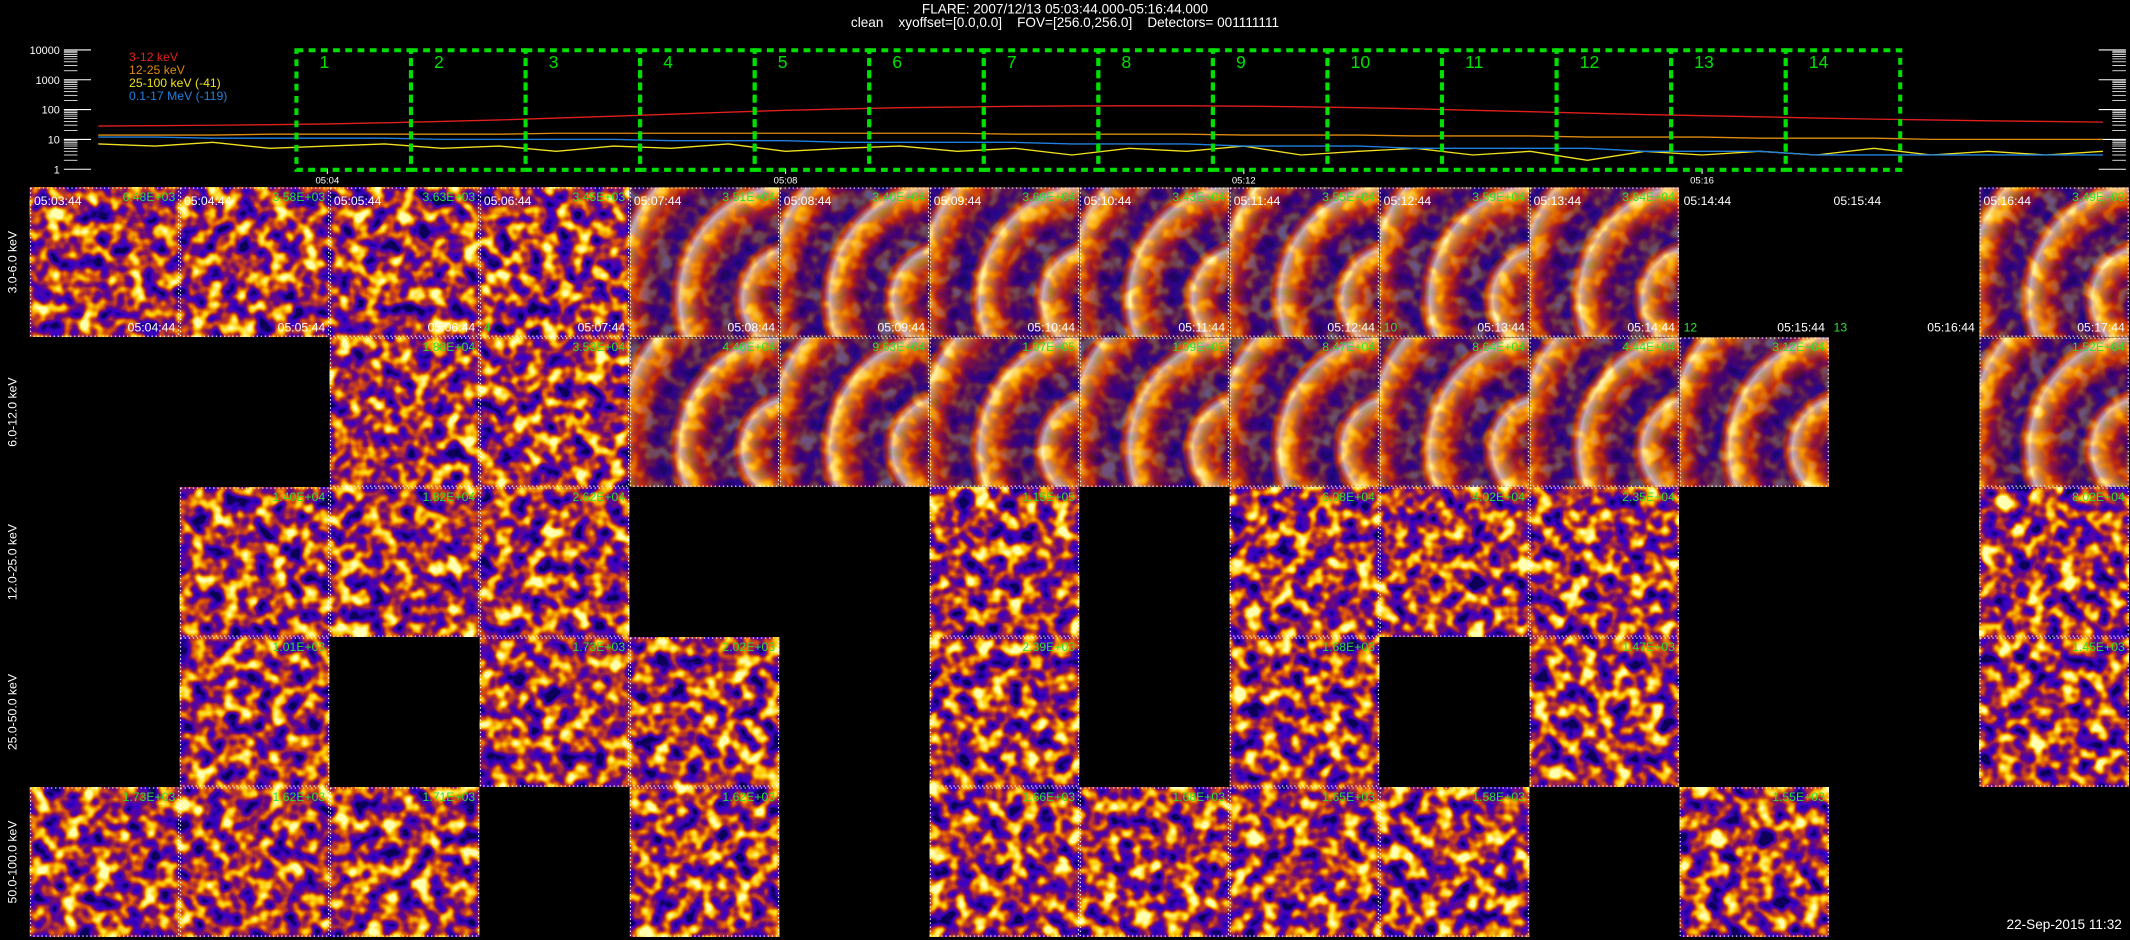  What do you see at coordinates (2098, 197) in the screenshot?
I see `peak-label: 3.49E+03` at bounding box center [2098, 197].